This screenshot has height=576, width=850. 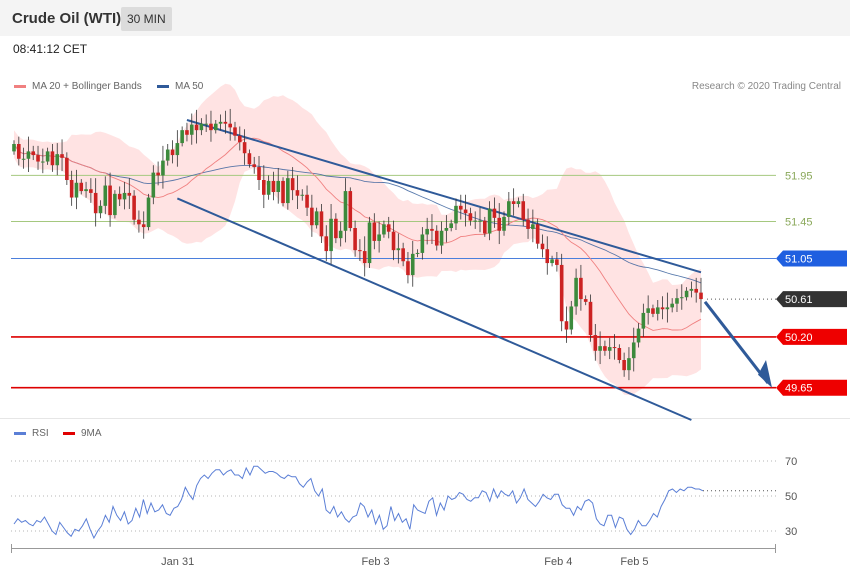 What do you see at coordinates (404, 498) in the screenshot?
I see `rsi-panel: 30 50 70` at bounding box center [404, 498].